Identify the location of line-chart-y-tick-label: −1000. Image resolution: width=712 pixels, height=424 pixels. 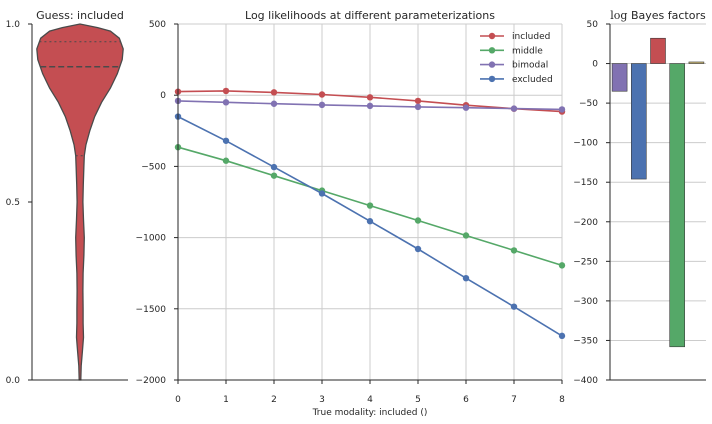
(151, 239).